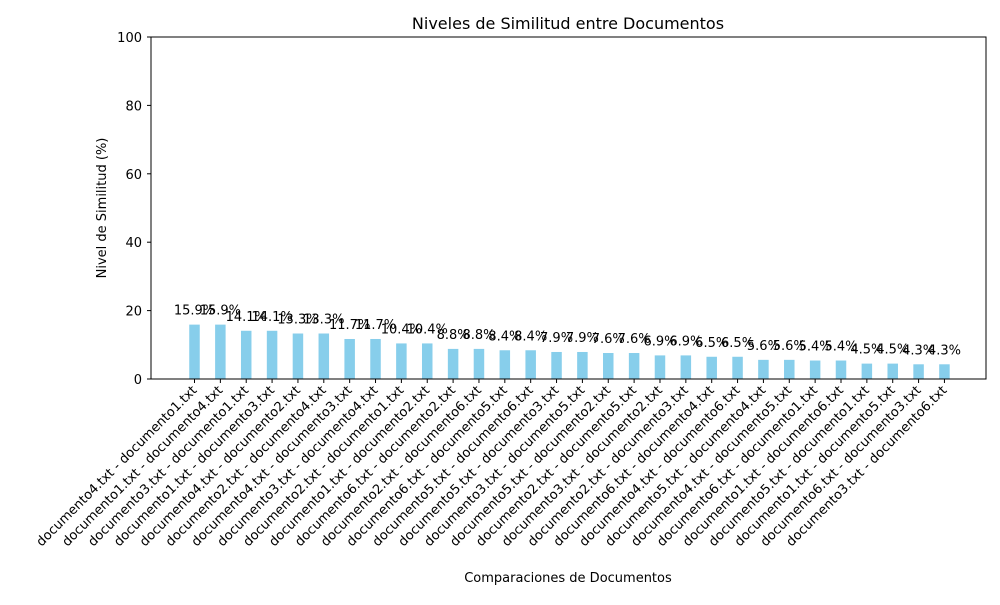 This screenshot has height=605, width=1000. I want to click on y-tick-label: 80, so click(133, 106).